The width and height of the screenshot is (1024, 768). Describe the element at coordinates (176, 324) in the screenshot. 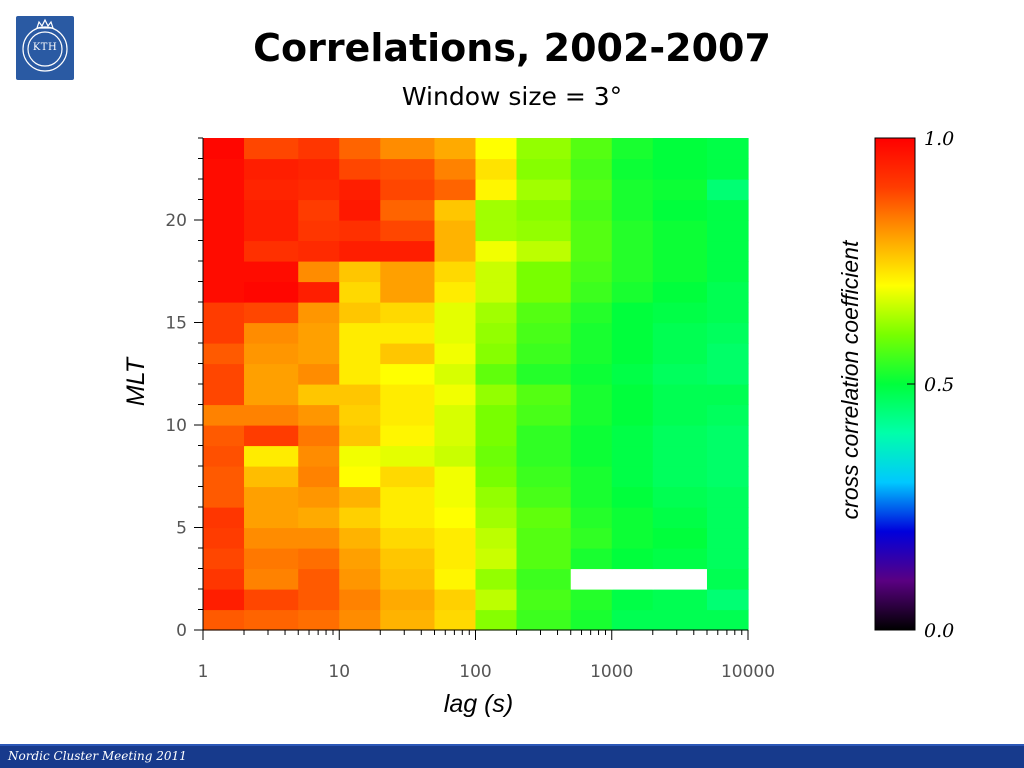

I see `y-tick-label: 15` at that location.